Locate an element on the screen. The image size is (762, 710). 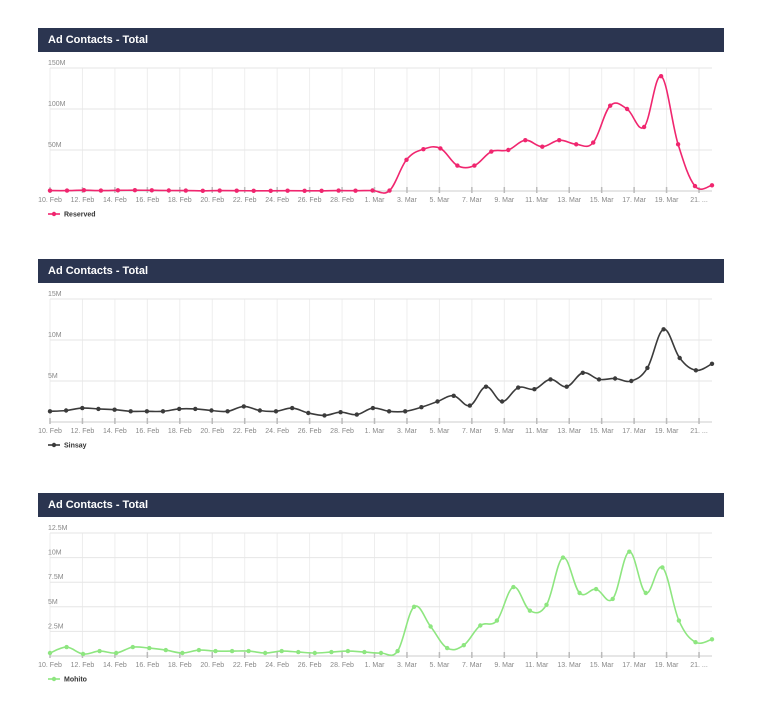
x-tick-label: 13. Mar is located at coordinates (569, 431).